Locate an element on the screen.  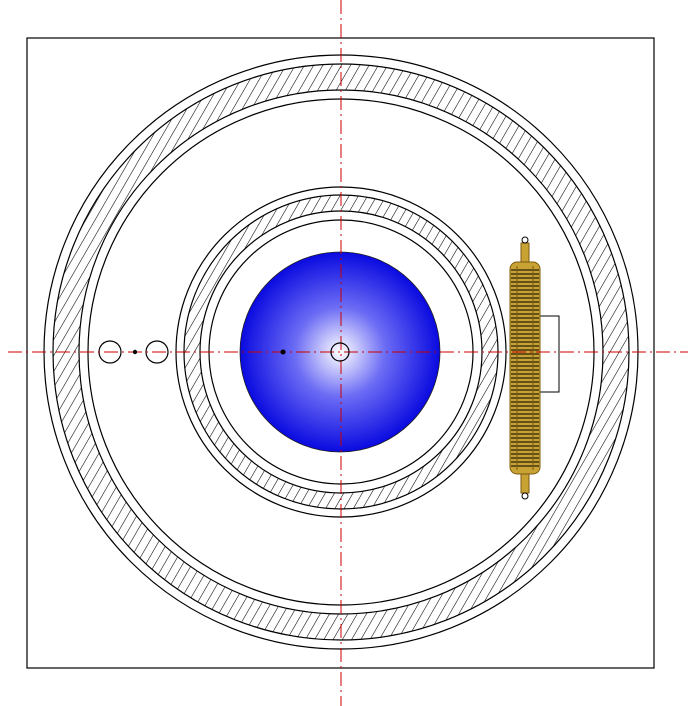
heater-assembly is located at coordinates (534, 368).